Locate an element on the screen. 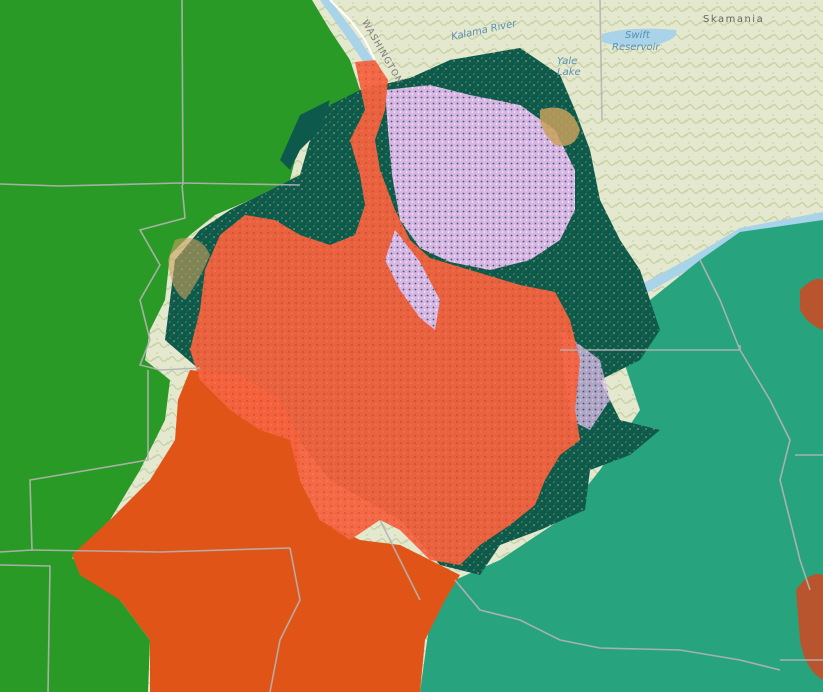 The image size is (823, 692). highway is located at coordinates (352, 30).